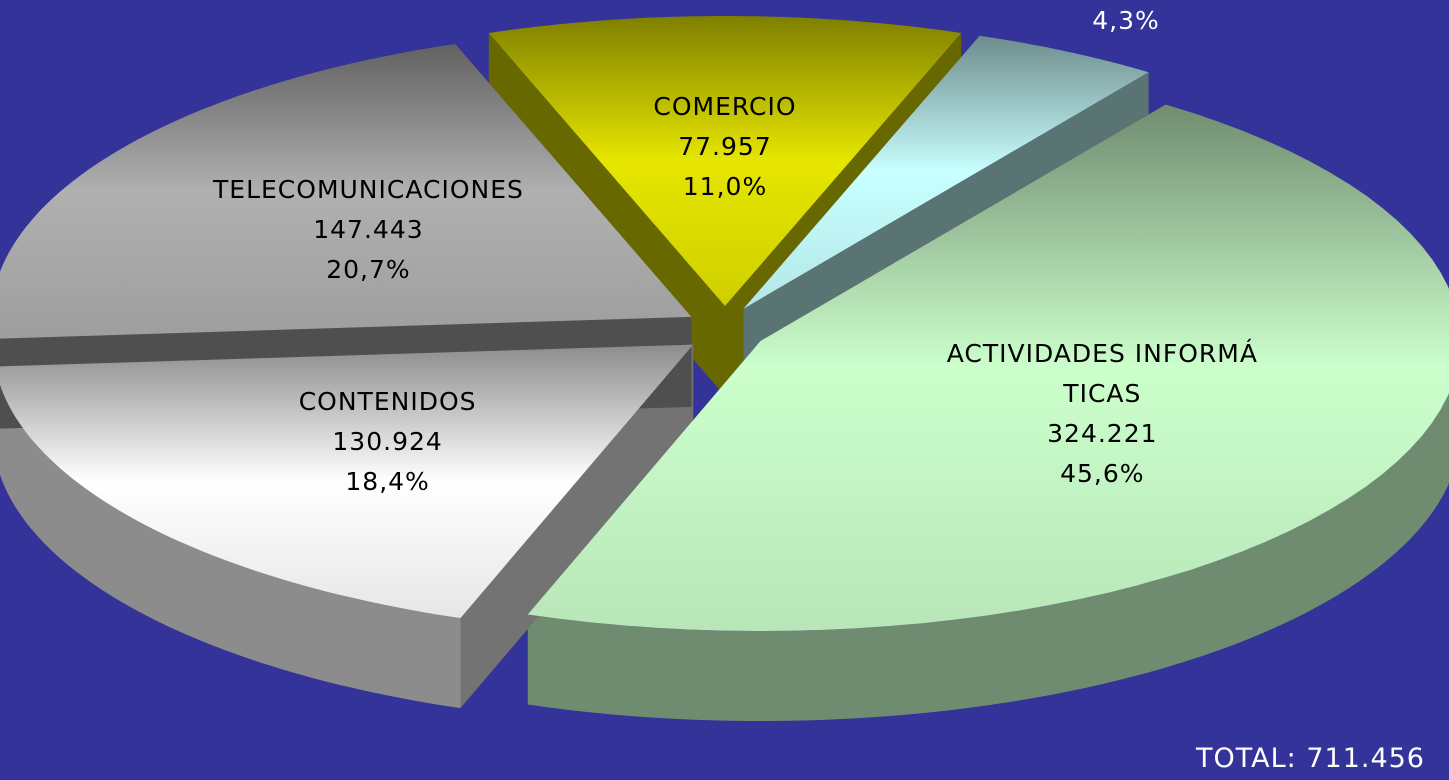 The width and height of the screenshot is (1449, 780). I want to click on percent-label: 11,0%, so click(725, 186).